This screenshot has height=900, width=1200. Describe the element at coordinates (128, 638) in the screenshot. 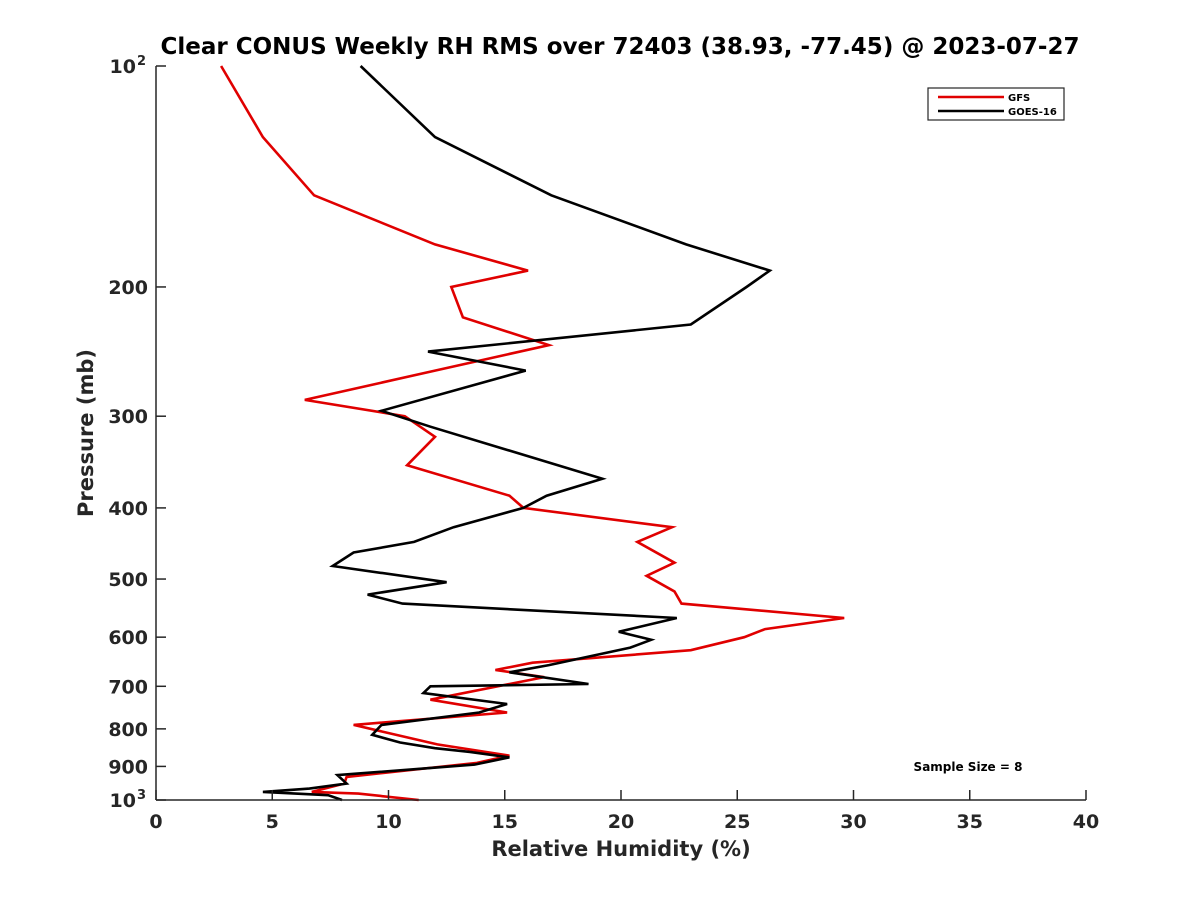

I see `y-tick-label: 600` at that location.